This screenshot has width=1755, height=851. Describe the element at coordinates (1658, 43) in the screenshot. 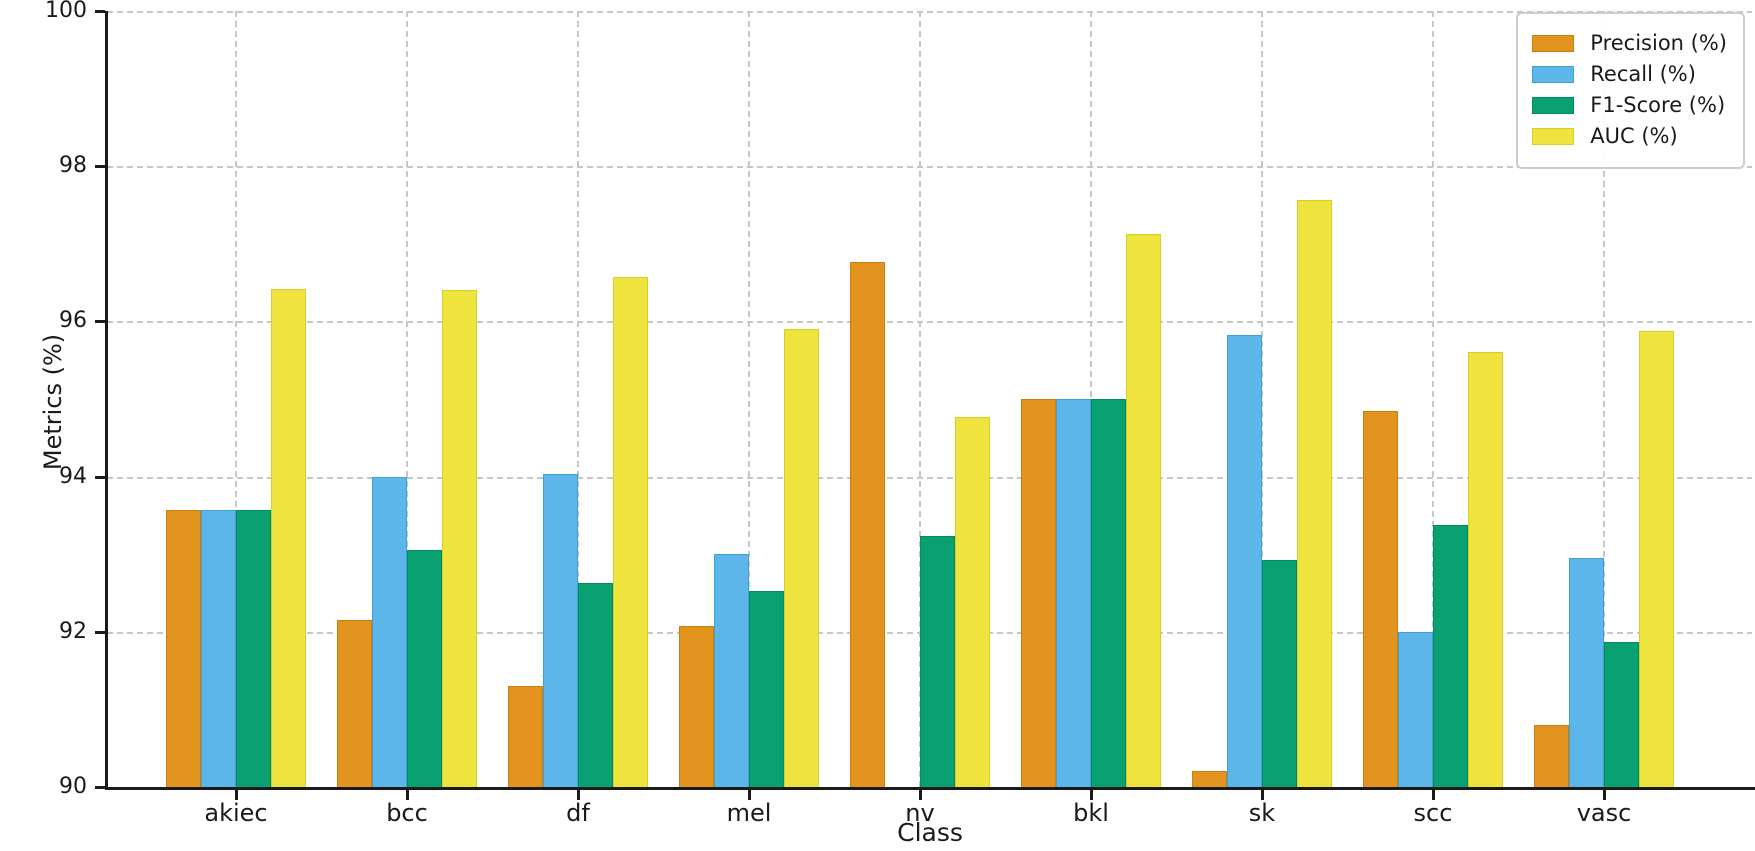

I see `legend-label: Precision (%)` at that location.